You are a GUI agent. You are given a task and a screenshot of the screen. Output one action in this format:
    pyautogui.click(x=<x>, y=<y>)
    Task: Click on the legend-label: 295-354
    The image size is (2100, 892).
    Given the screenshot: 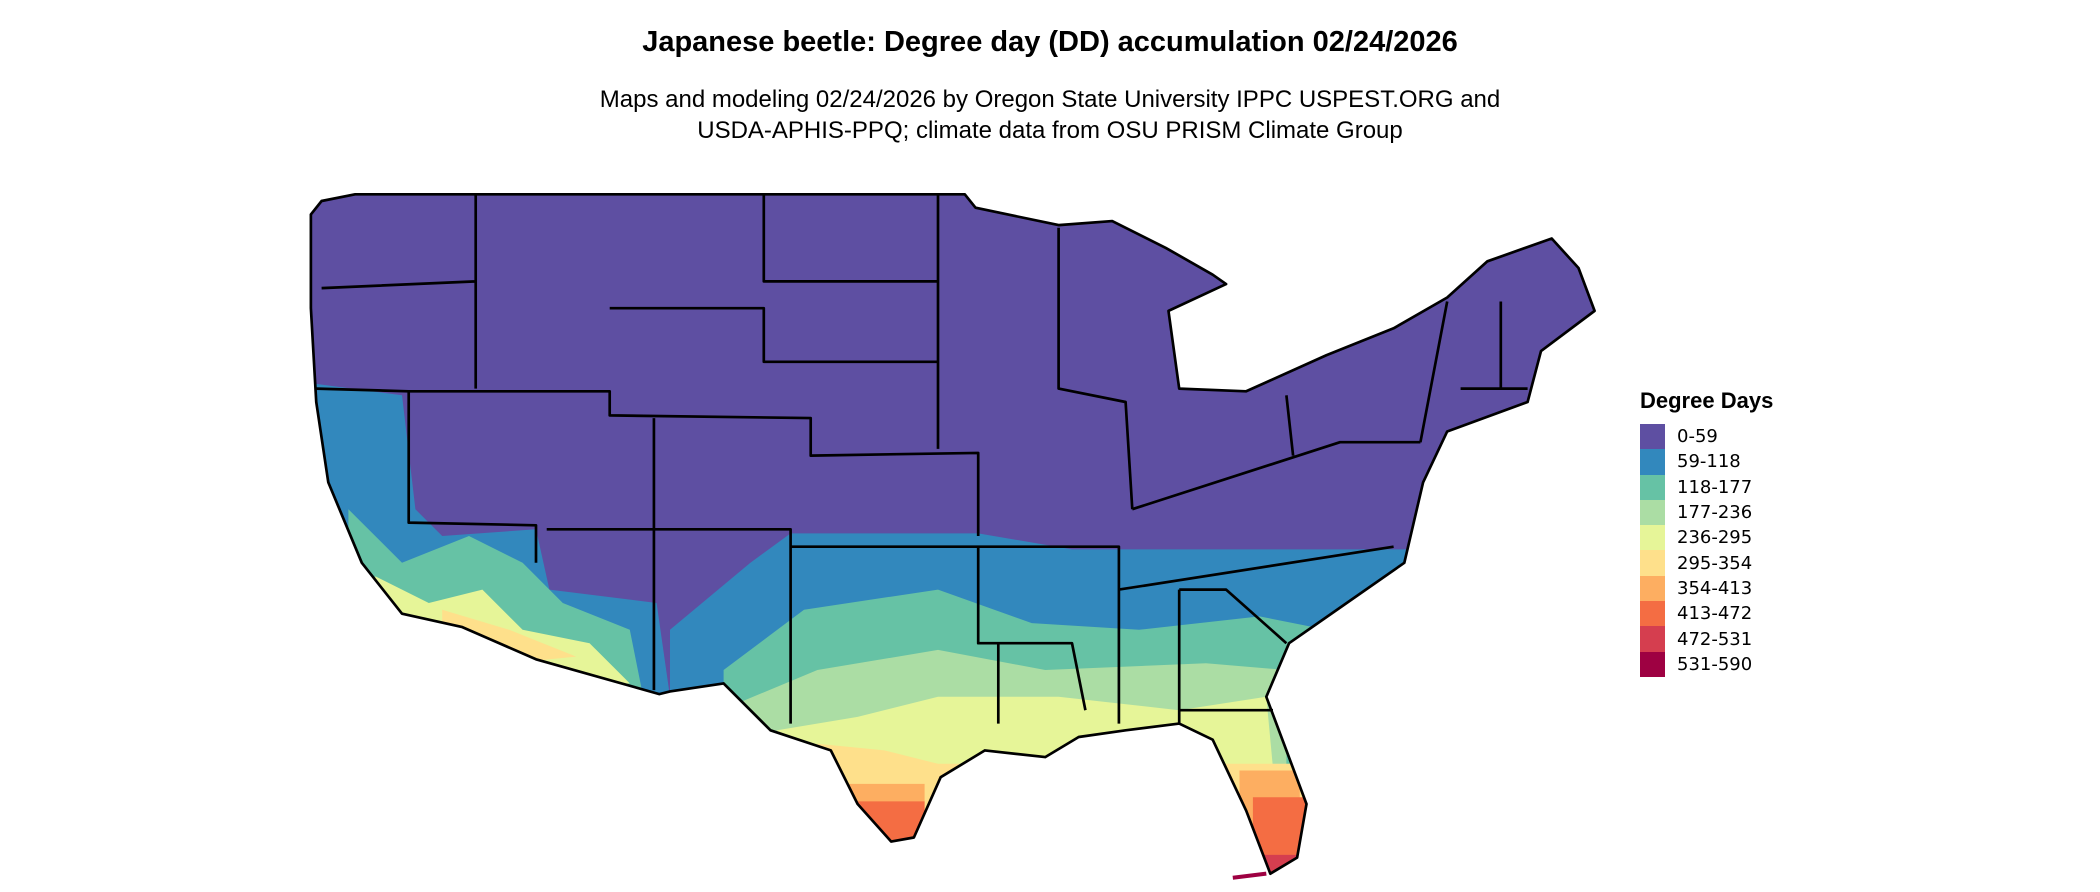 What is the action you would take?
    pyautogui.click(x=1715, y=563)
    